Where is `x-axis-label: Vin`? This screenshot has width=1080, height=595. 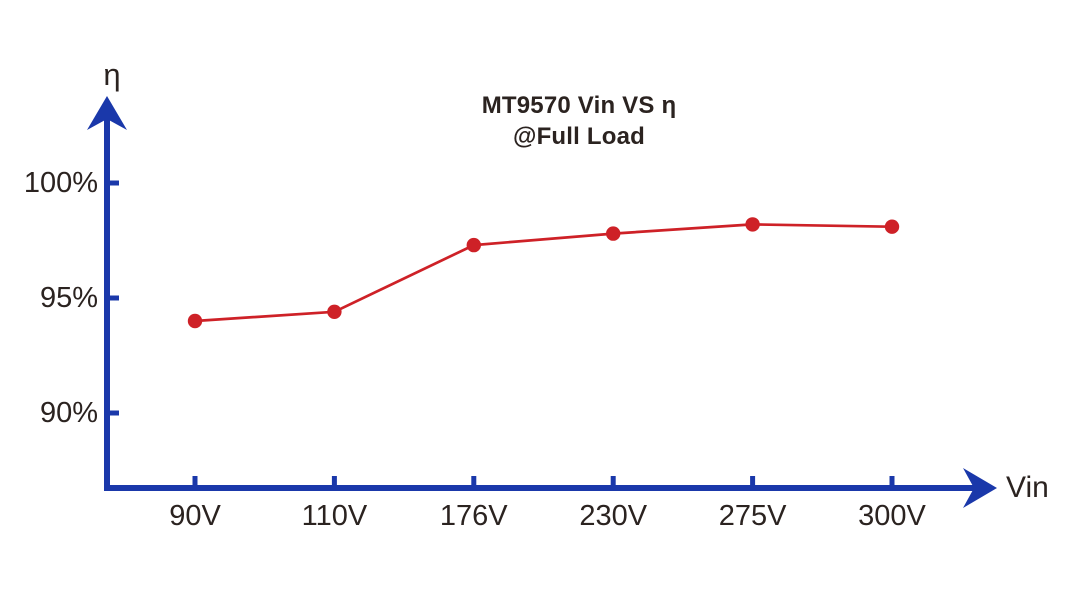
x-axis-label: Vin is located at coordinates (1027, 487).